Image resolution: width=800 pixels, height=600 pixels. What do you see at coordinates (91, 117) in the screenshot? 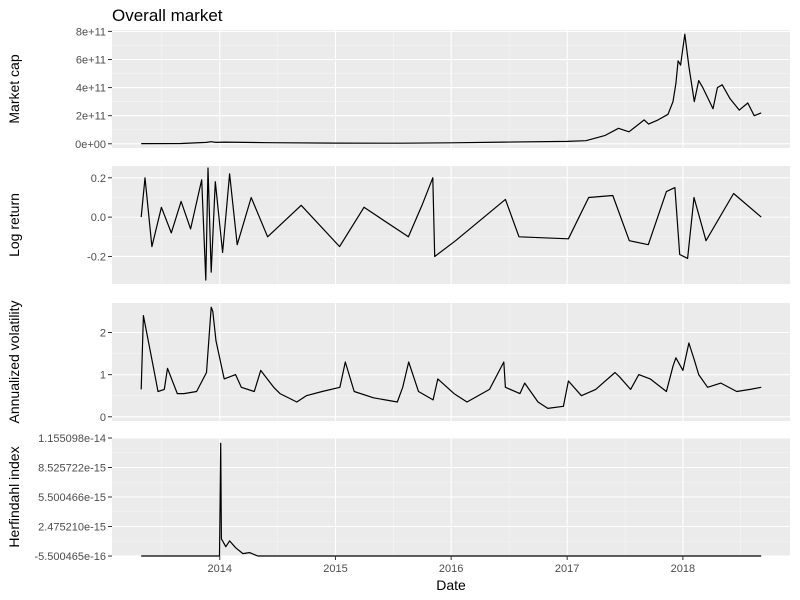
I see `y-tick-label: 2e+11` at bounding box center [91, 117].